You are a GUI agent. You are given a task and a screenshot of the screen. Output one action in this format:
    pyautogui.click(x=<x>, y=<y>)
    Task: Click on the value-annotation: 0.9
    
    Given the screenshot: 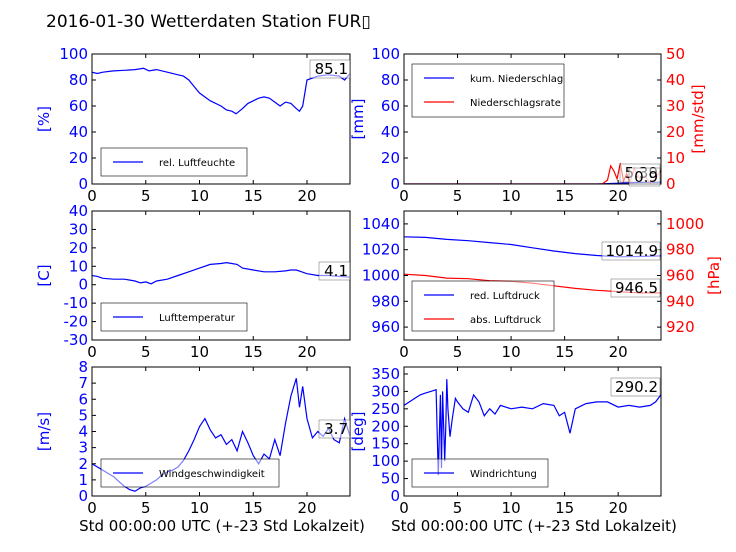 What is the action you would take?
    pyautogui.click(x=646, y=177)
    